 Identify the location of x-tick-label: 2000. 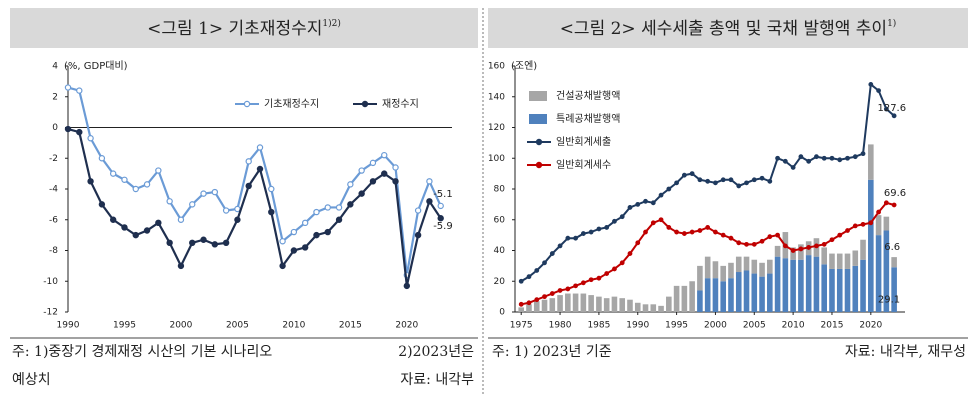
(180, 326).